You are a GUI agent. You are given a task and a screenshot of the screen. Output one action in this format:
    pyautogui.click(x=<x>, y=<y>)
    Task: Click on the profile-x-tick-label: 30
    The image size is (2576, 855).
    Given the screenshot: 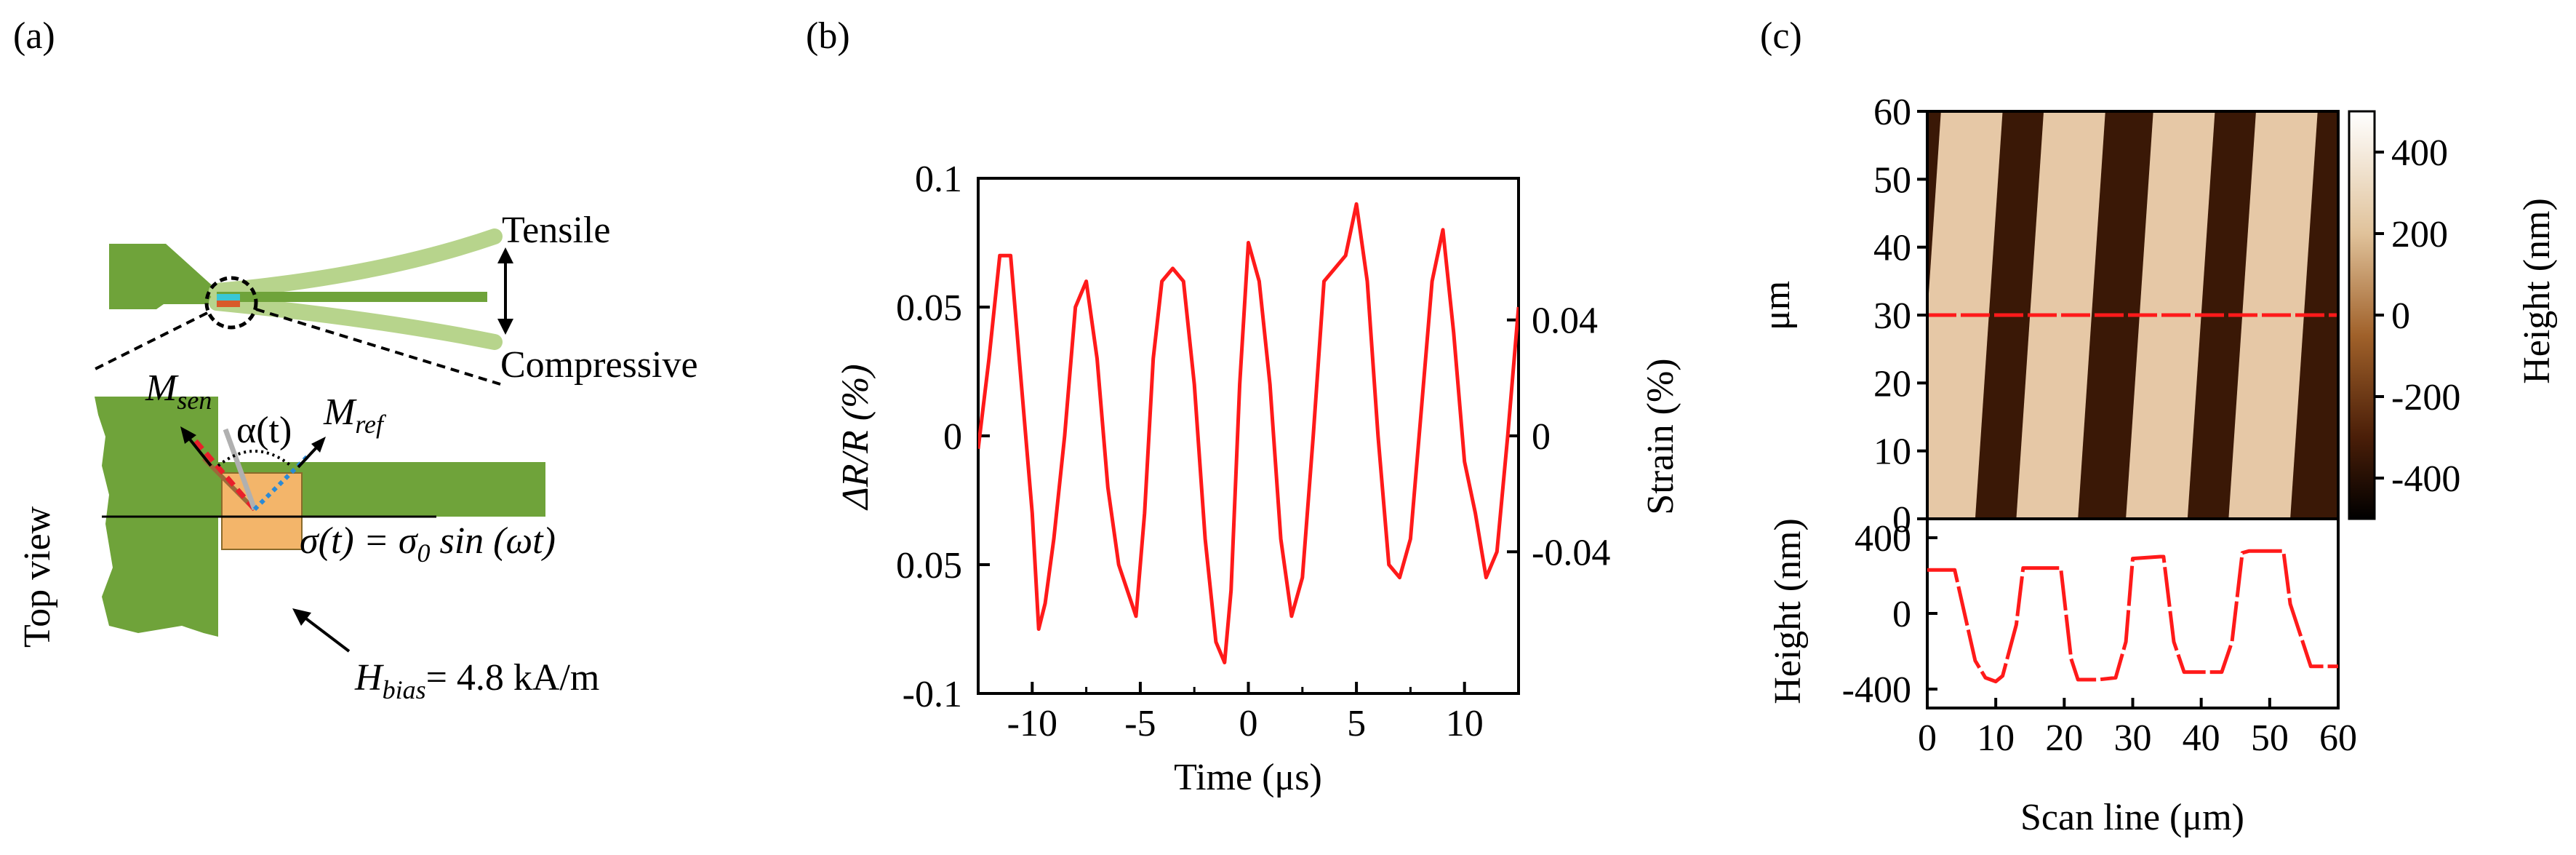 What is the action you would take?
    pyautogui.click(x=2133, y=738)
    